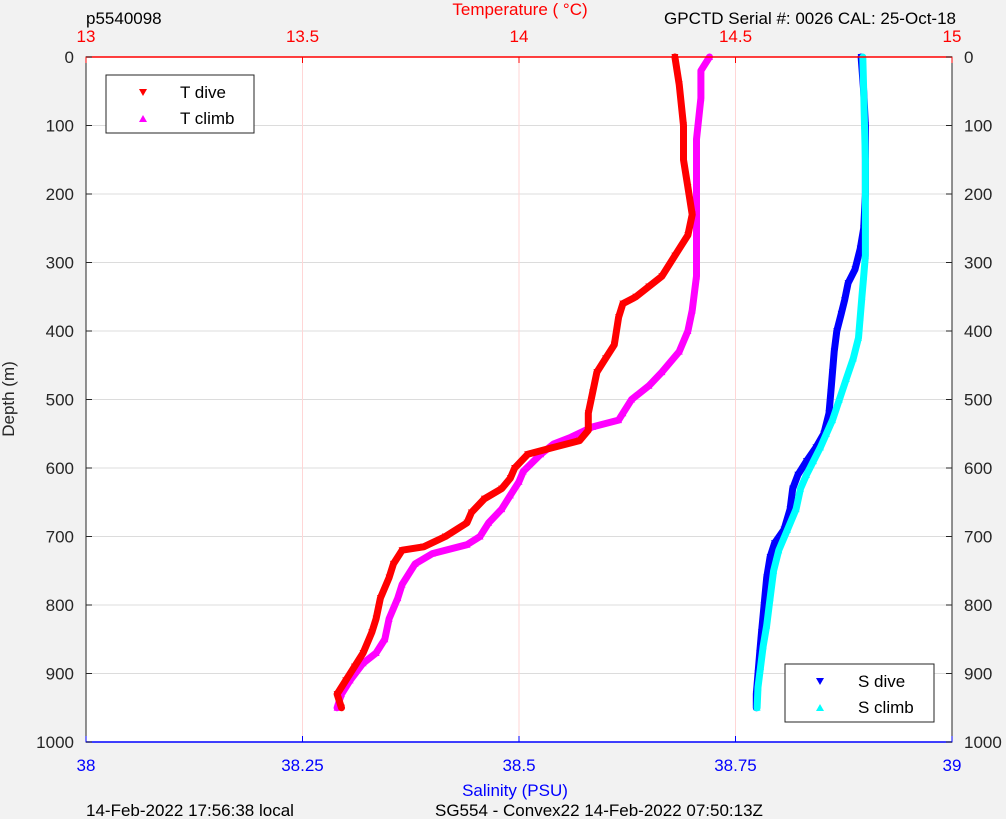 The image size is (1006, 819). I want to click on y-axis-label: Depth (m), so click(9, 399).